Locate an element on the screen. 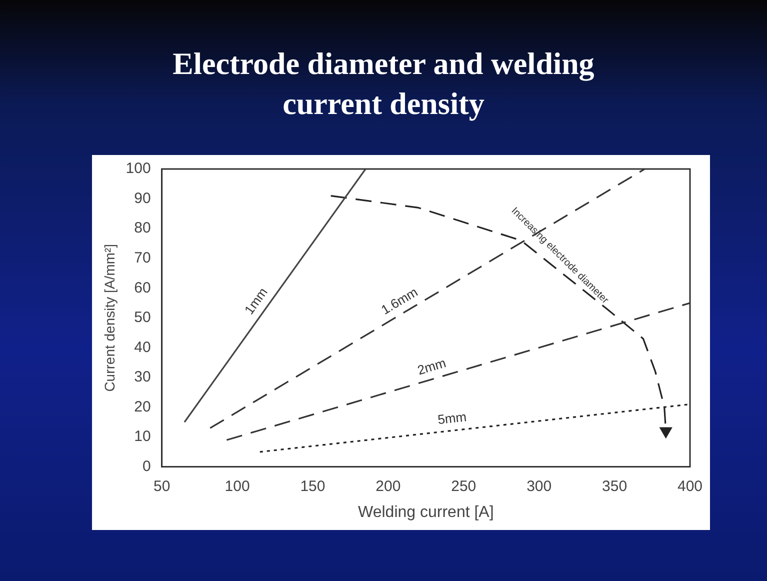 This screenshot has width=767, height=581. y-tick-label: 60 is located at coordinates (142, 287).